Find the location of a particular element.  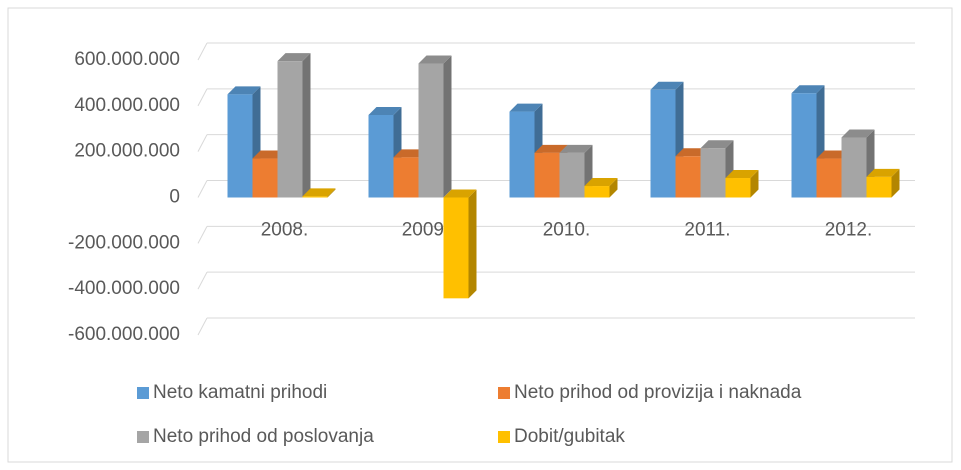

y-tick-label: 0 is located at coordinates (174, 197).